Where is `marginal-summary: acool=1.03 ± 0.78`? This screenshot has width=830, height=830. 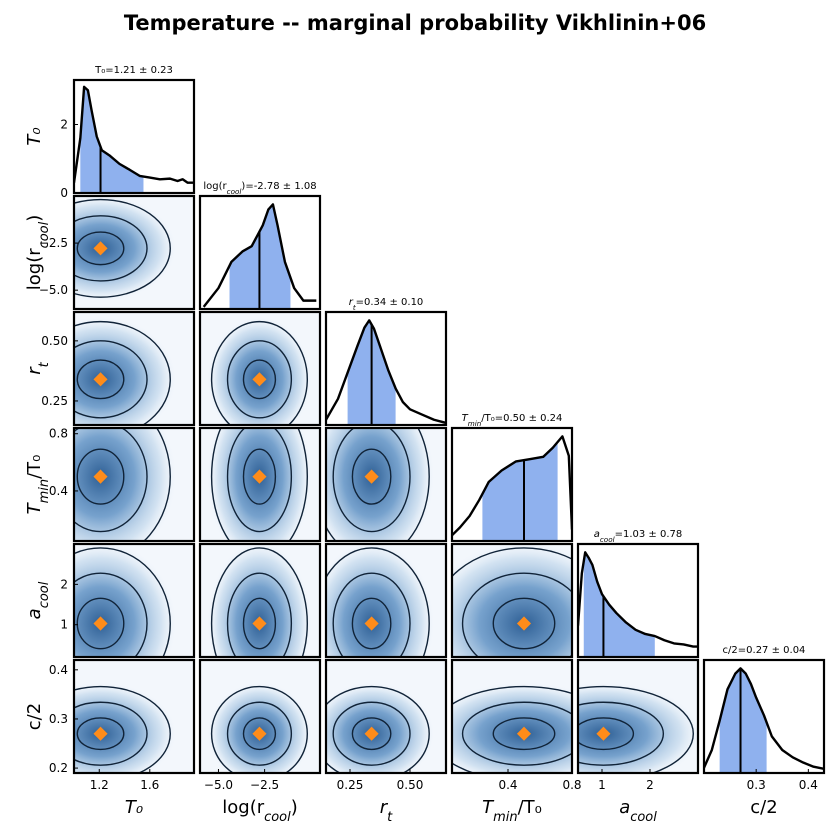 marginal-summary: acool=1.03 ± 0.78 is located at coordinates (638, 536).